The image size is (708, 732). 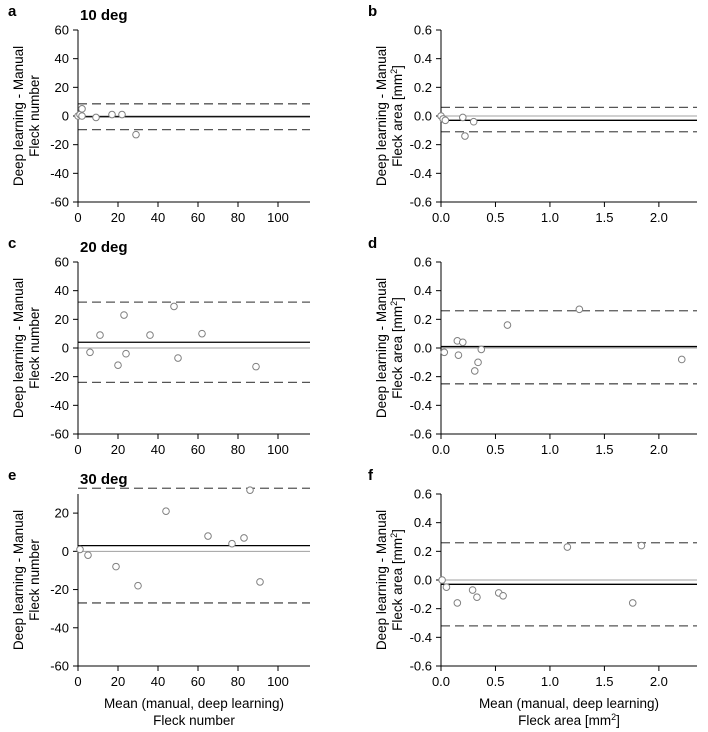 I want to click on panel-letter: b, so click(x=372, y=11).